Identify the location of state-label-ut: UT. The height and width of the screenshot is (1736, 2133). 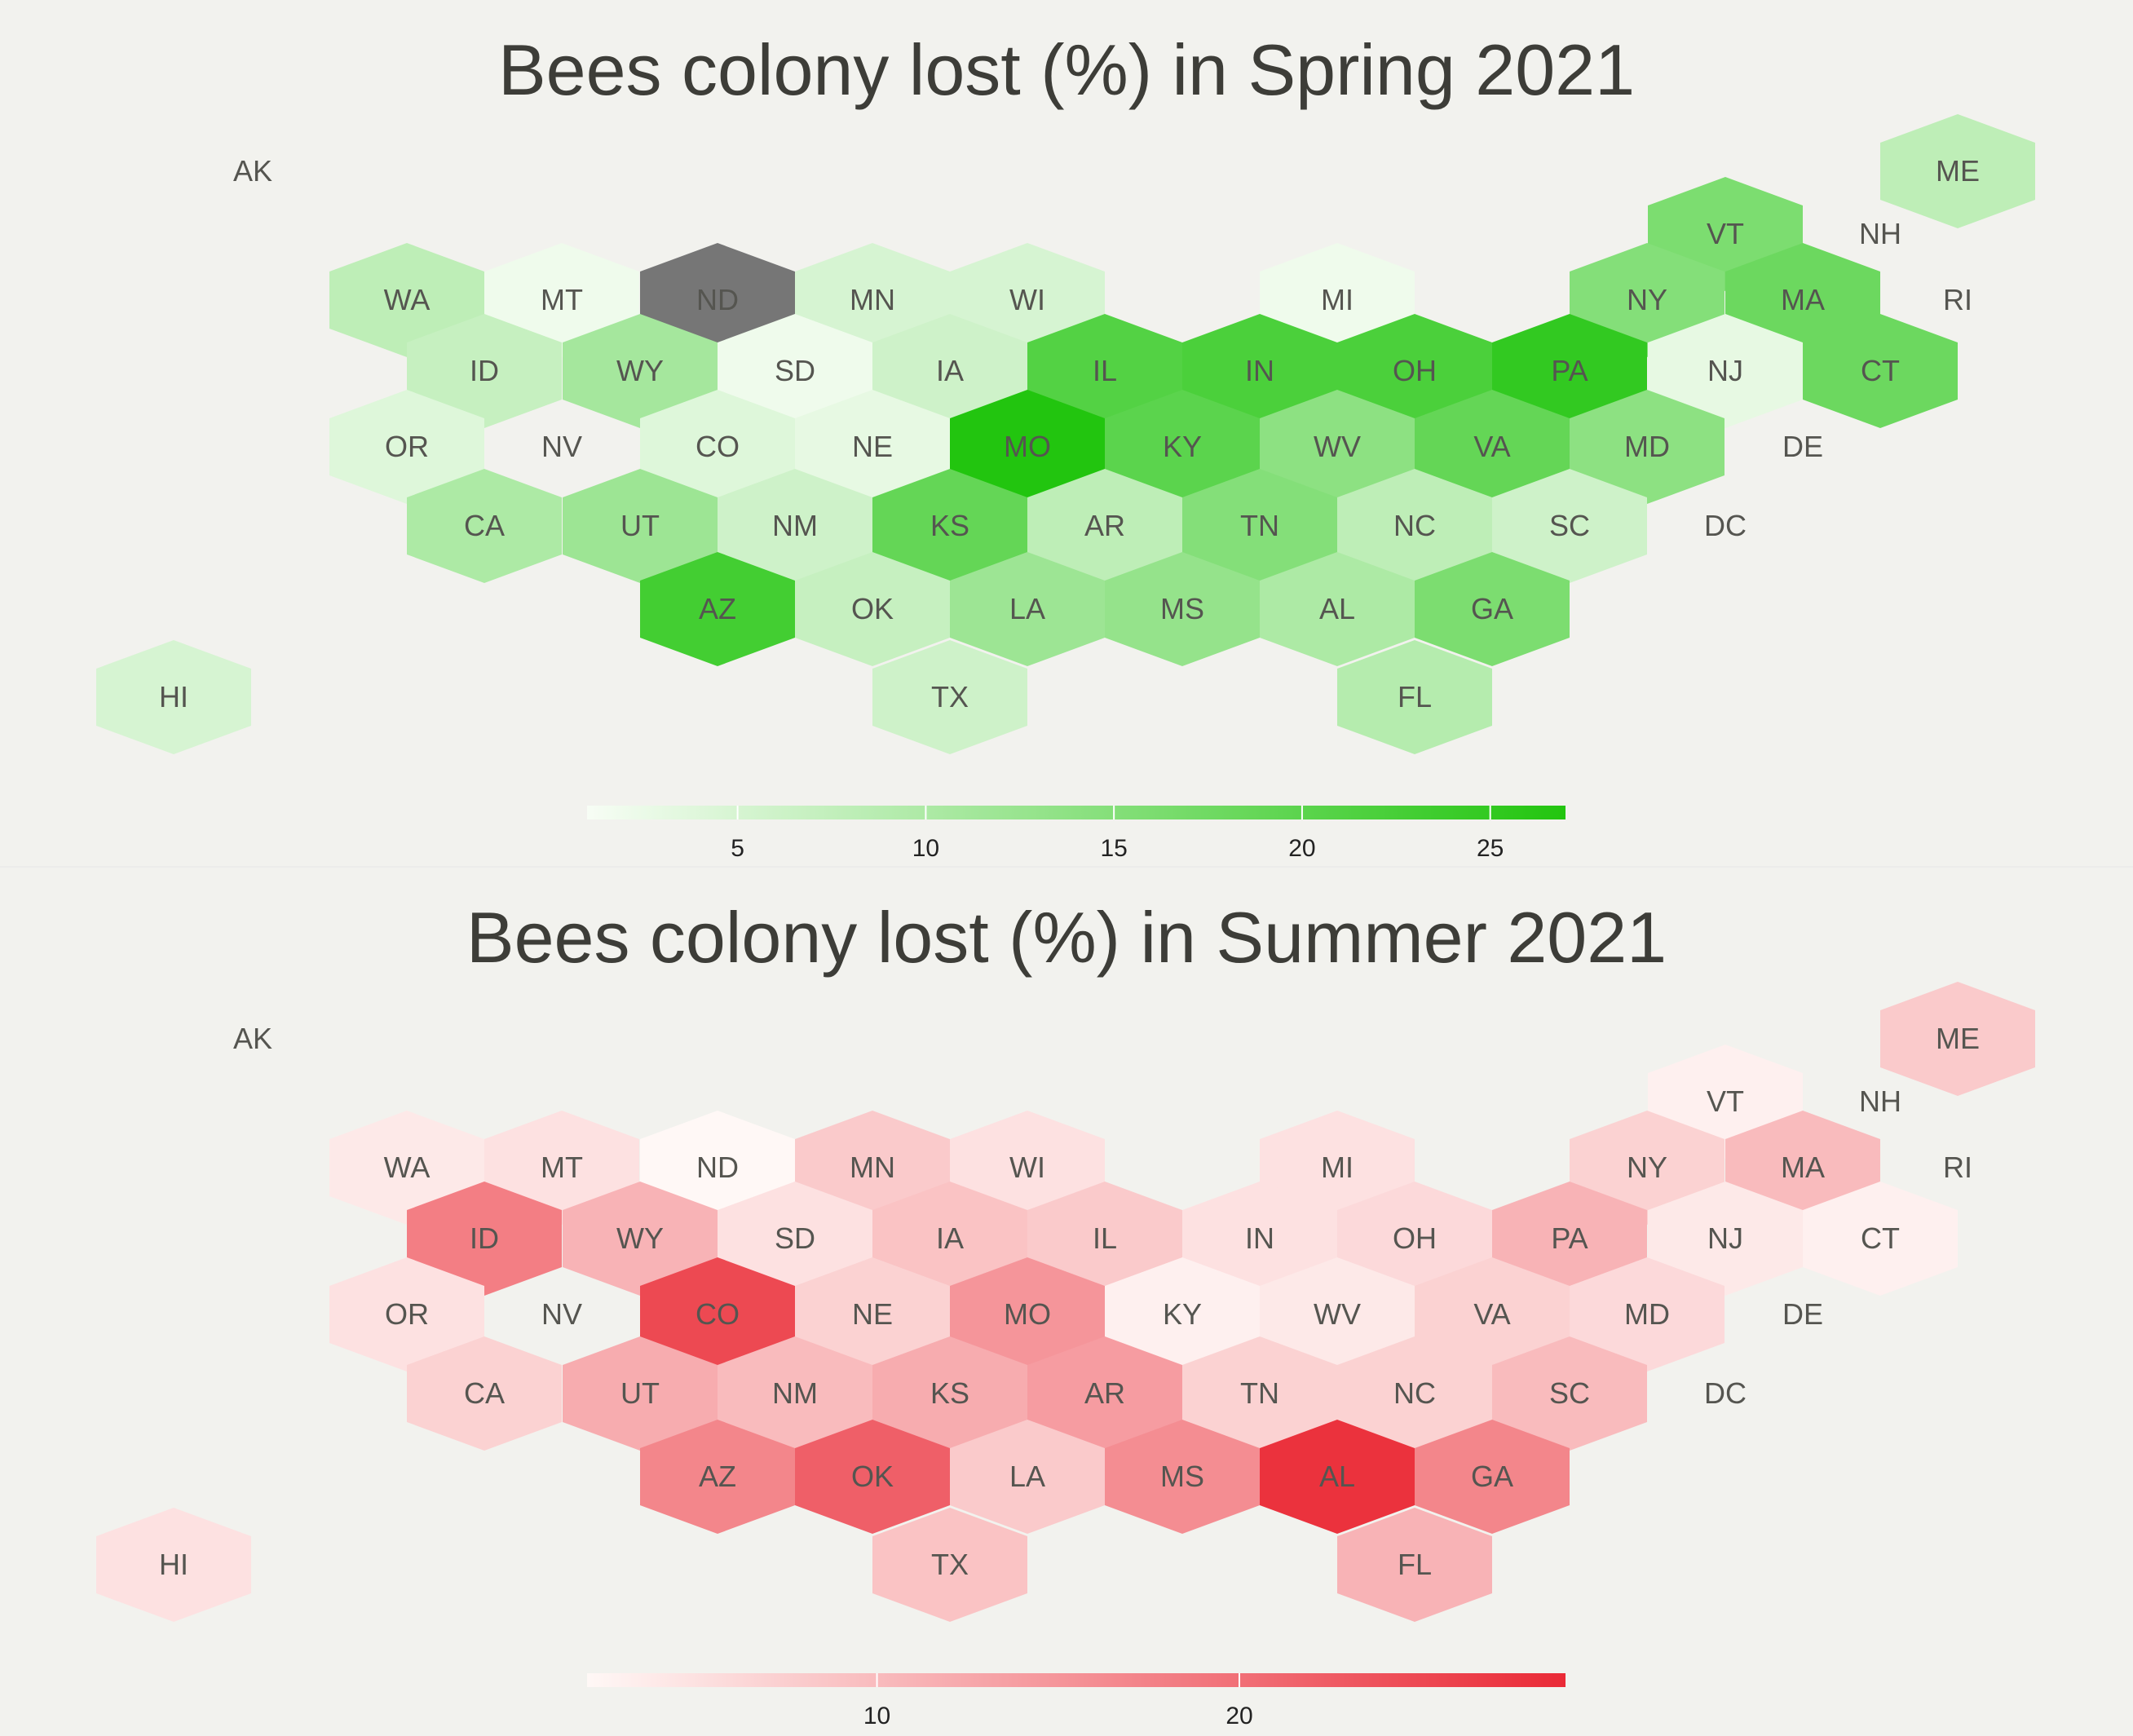
(640, 525).